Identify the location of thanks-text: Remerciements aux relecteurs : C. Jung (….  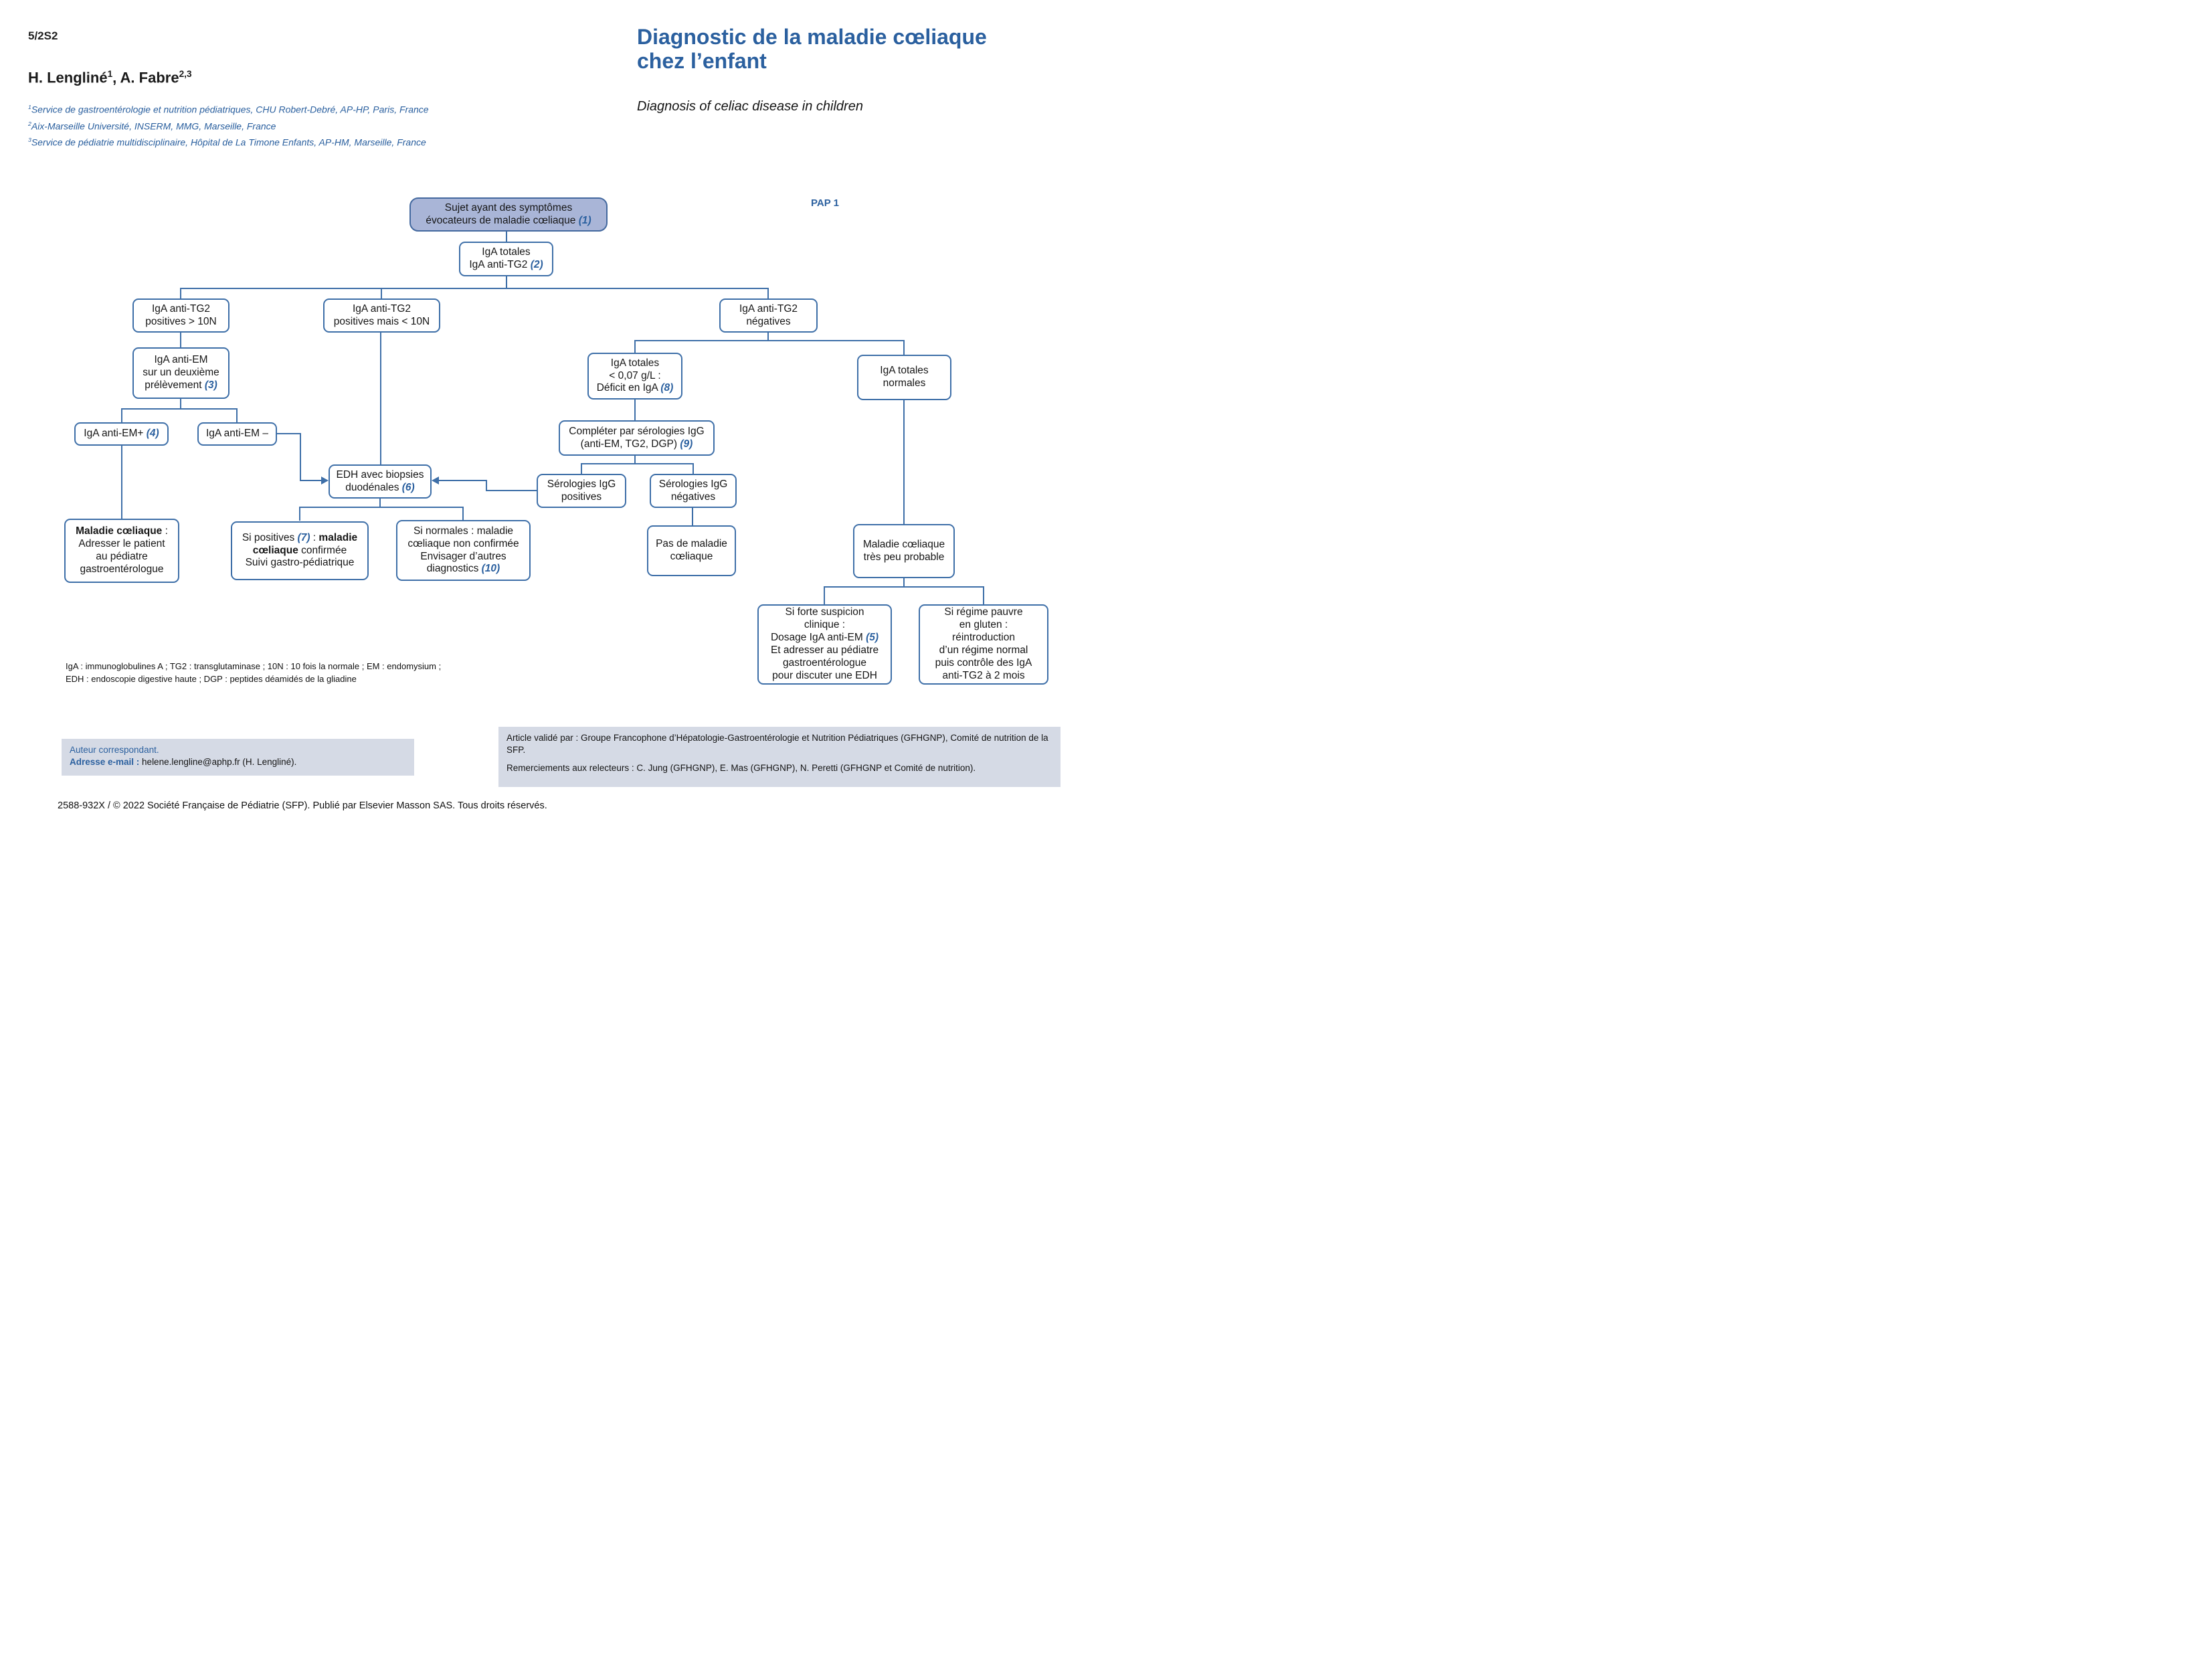
(741, 768).